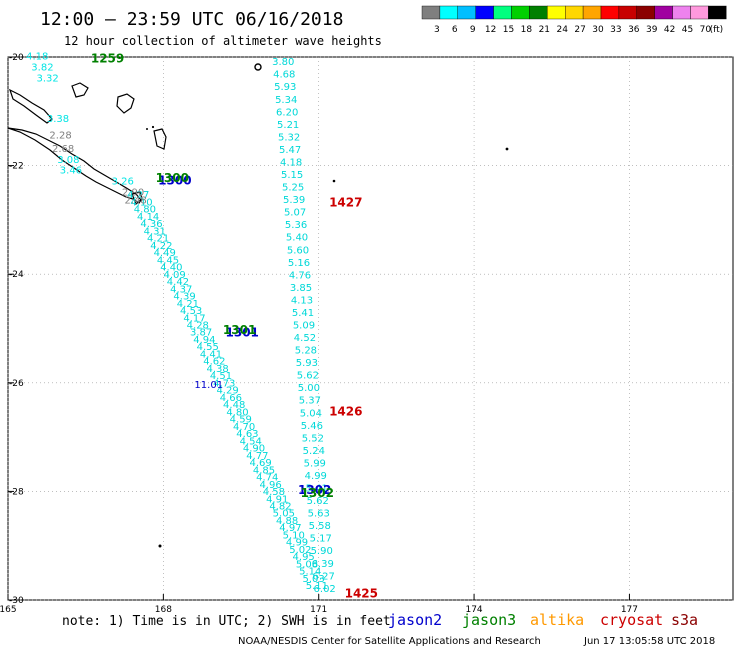  I want to click on legend-label: 12, so click(490, 30).